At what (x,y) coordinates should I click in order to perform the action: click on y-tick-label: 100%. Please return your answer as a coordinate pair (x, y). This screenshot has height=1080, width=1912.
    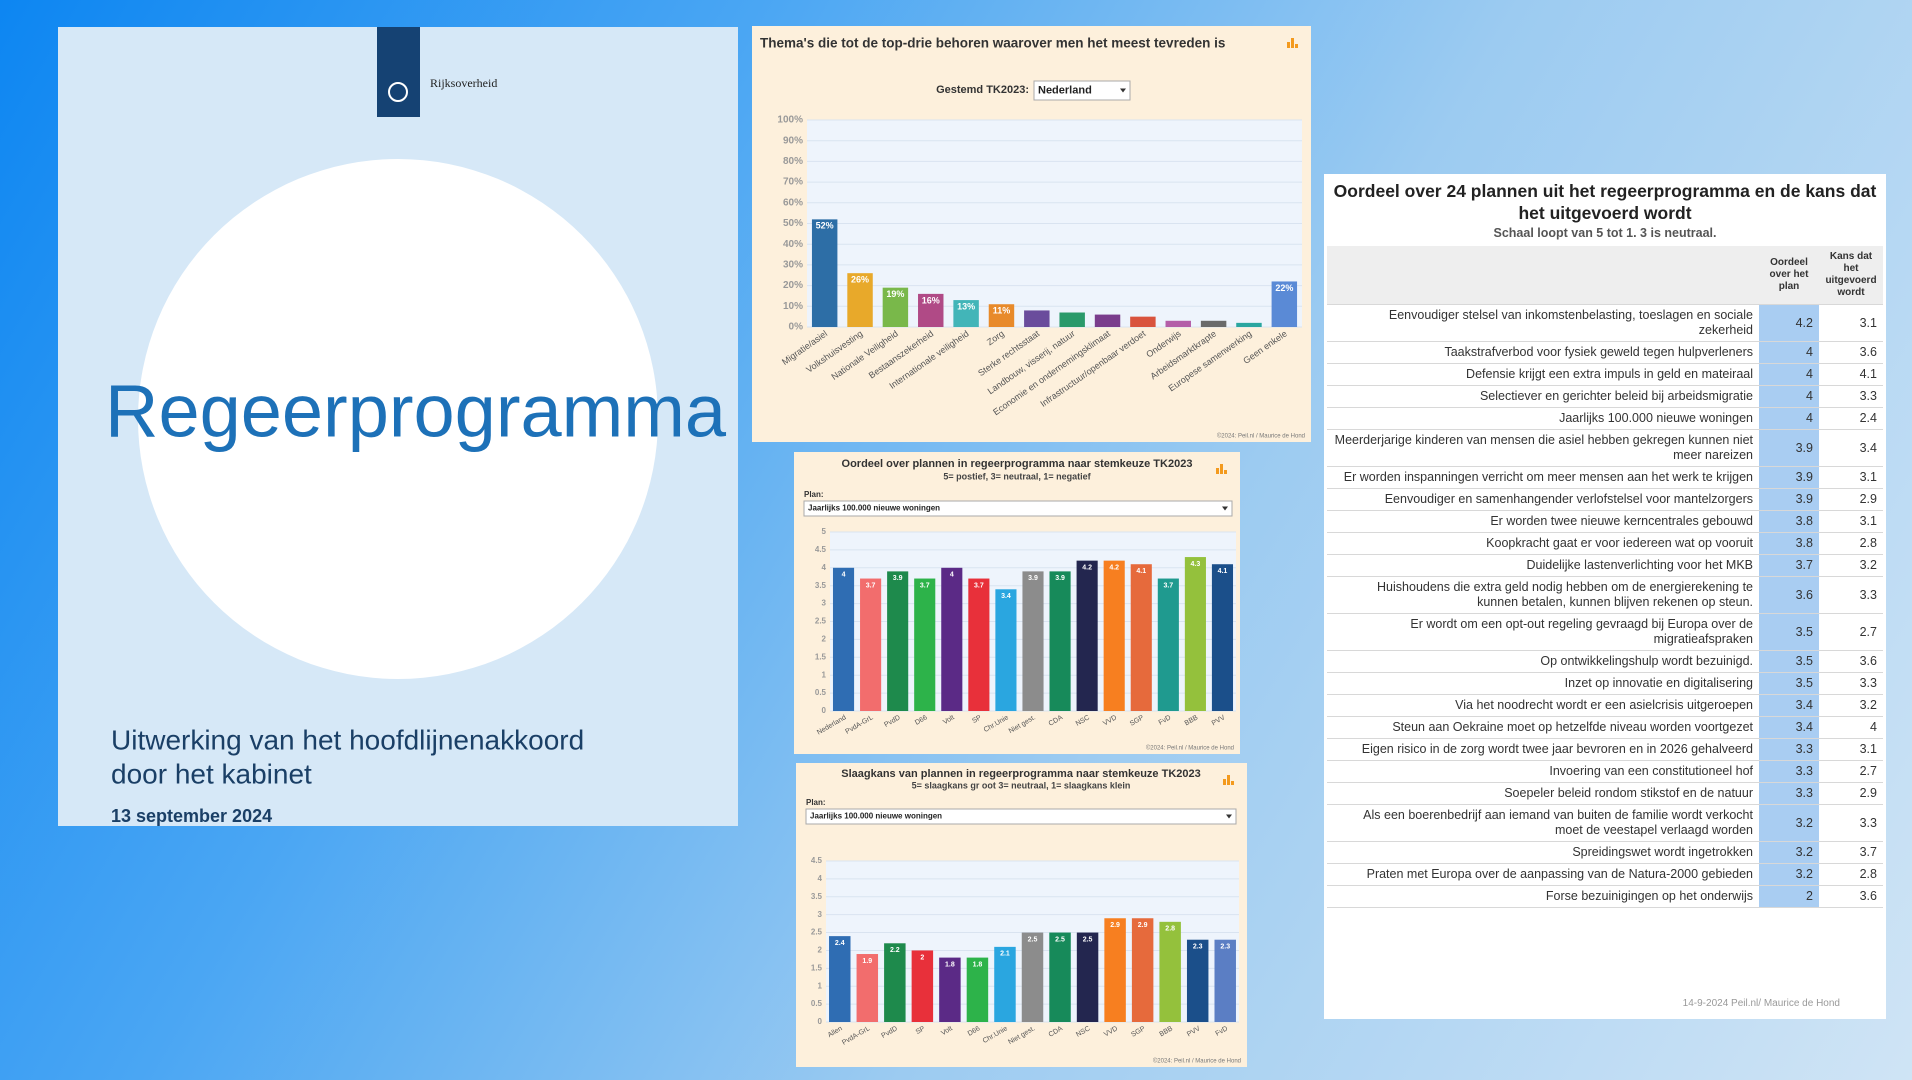
    Looking at the image, I should click on (790, 120).